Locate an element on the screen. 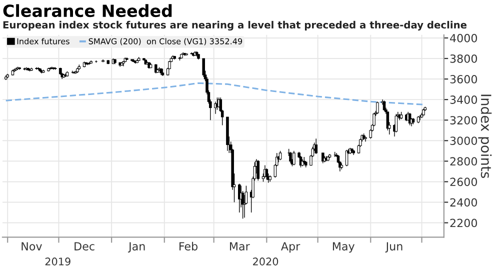 This screenshot has height=279, width=496. chart-subtitle: European index stock futures are nearing a level that preceded a three-day decline is located at coordinates (235, 25).